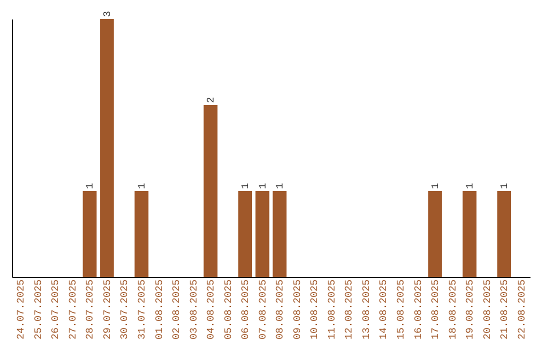 The height and width of the screenshot is (340, 540). Describe the element at coordinates (22, 310) in the screenshot. I see `x-tick-label: 24.07.2025` at that location.